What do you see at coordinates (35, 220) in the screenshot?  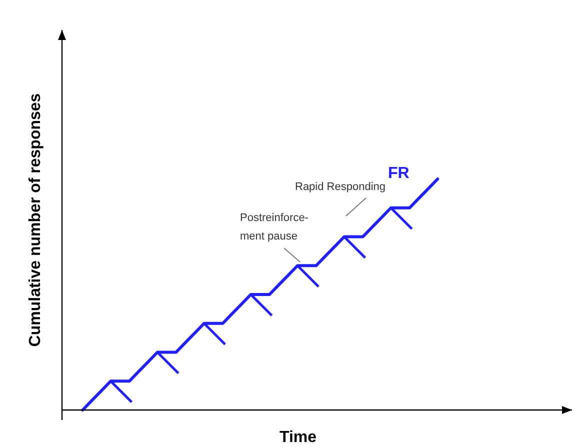 I see `y-axis-title: Cumulative number of responses` at bounding box center [35, 220].